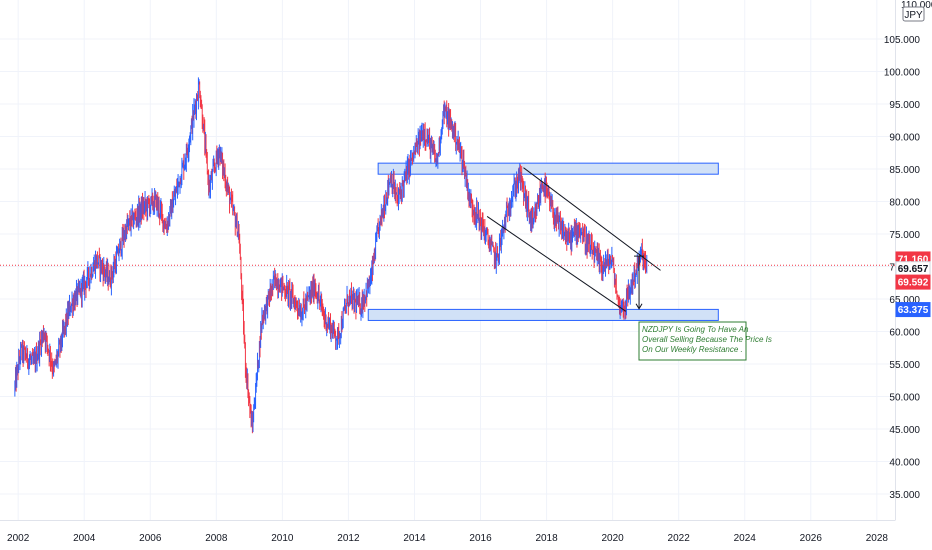 Image resolution: width=932 pixels, height=550 pixels. I want to click on y-tick-label: 35.000, so click(904, 495).